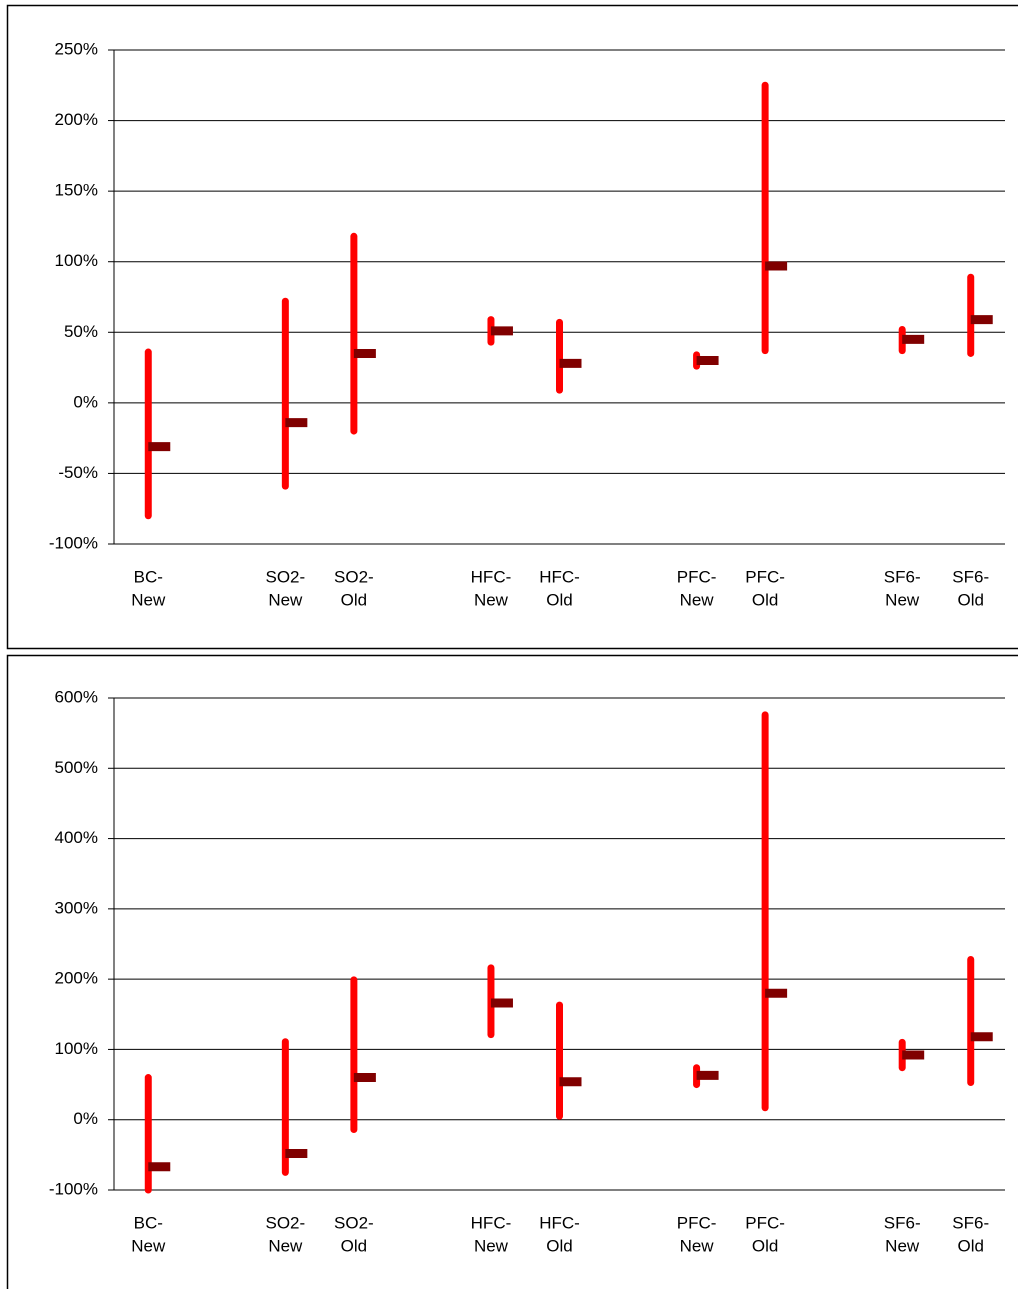 Image resolution: width=1018 pixels, height=1289 pixels. I want to click on y-tick-label: 600%, so click(76, 696).